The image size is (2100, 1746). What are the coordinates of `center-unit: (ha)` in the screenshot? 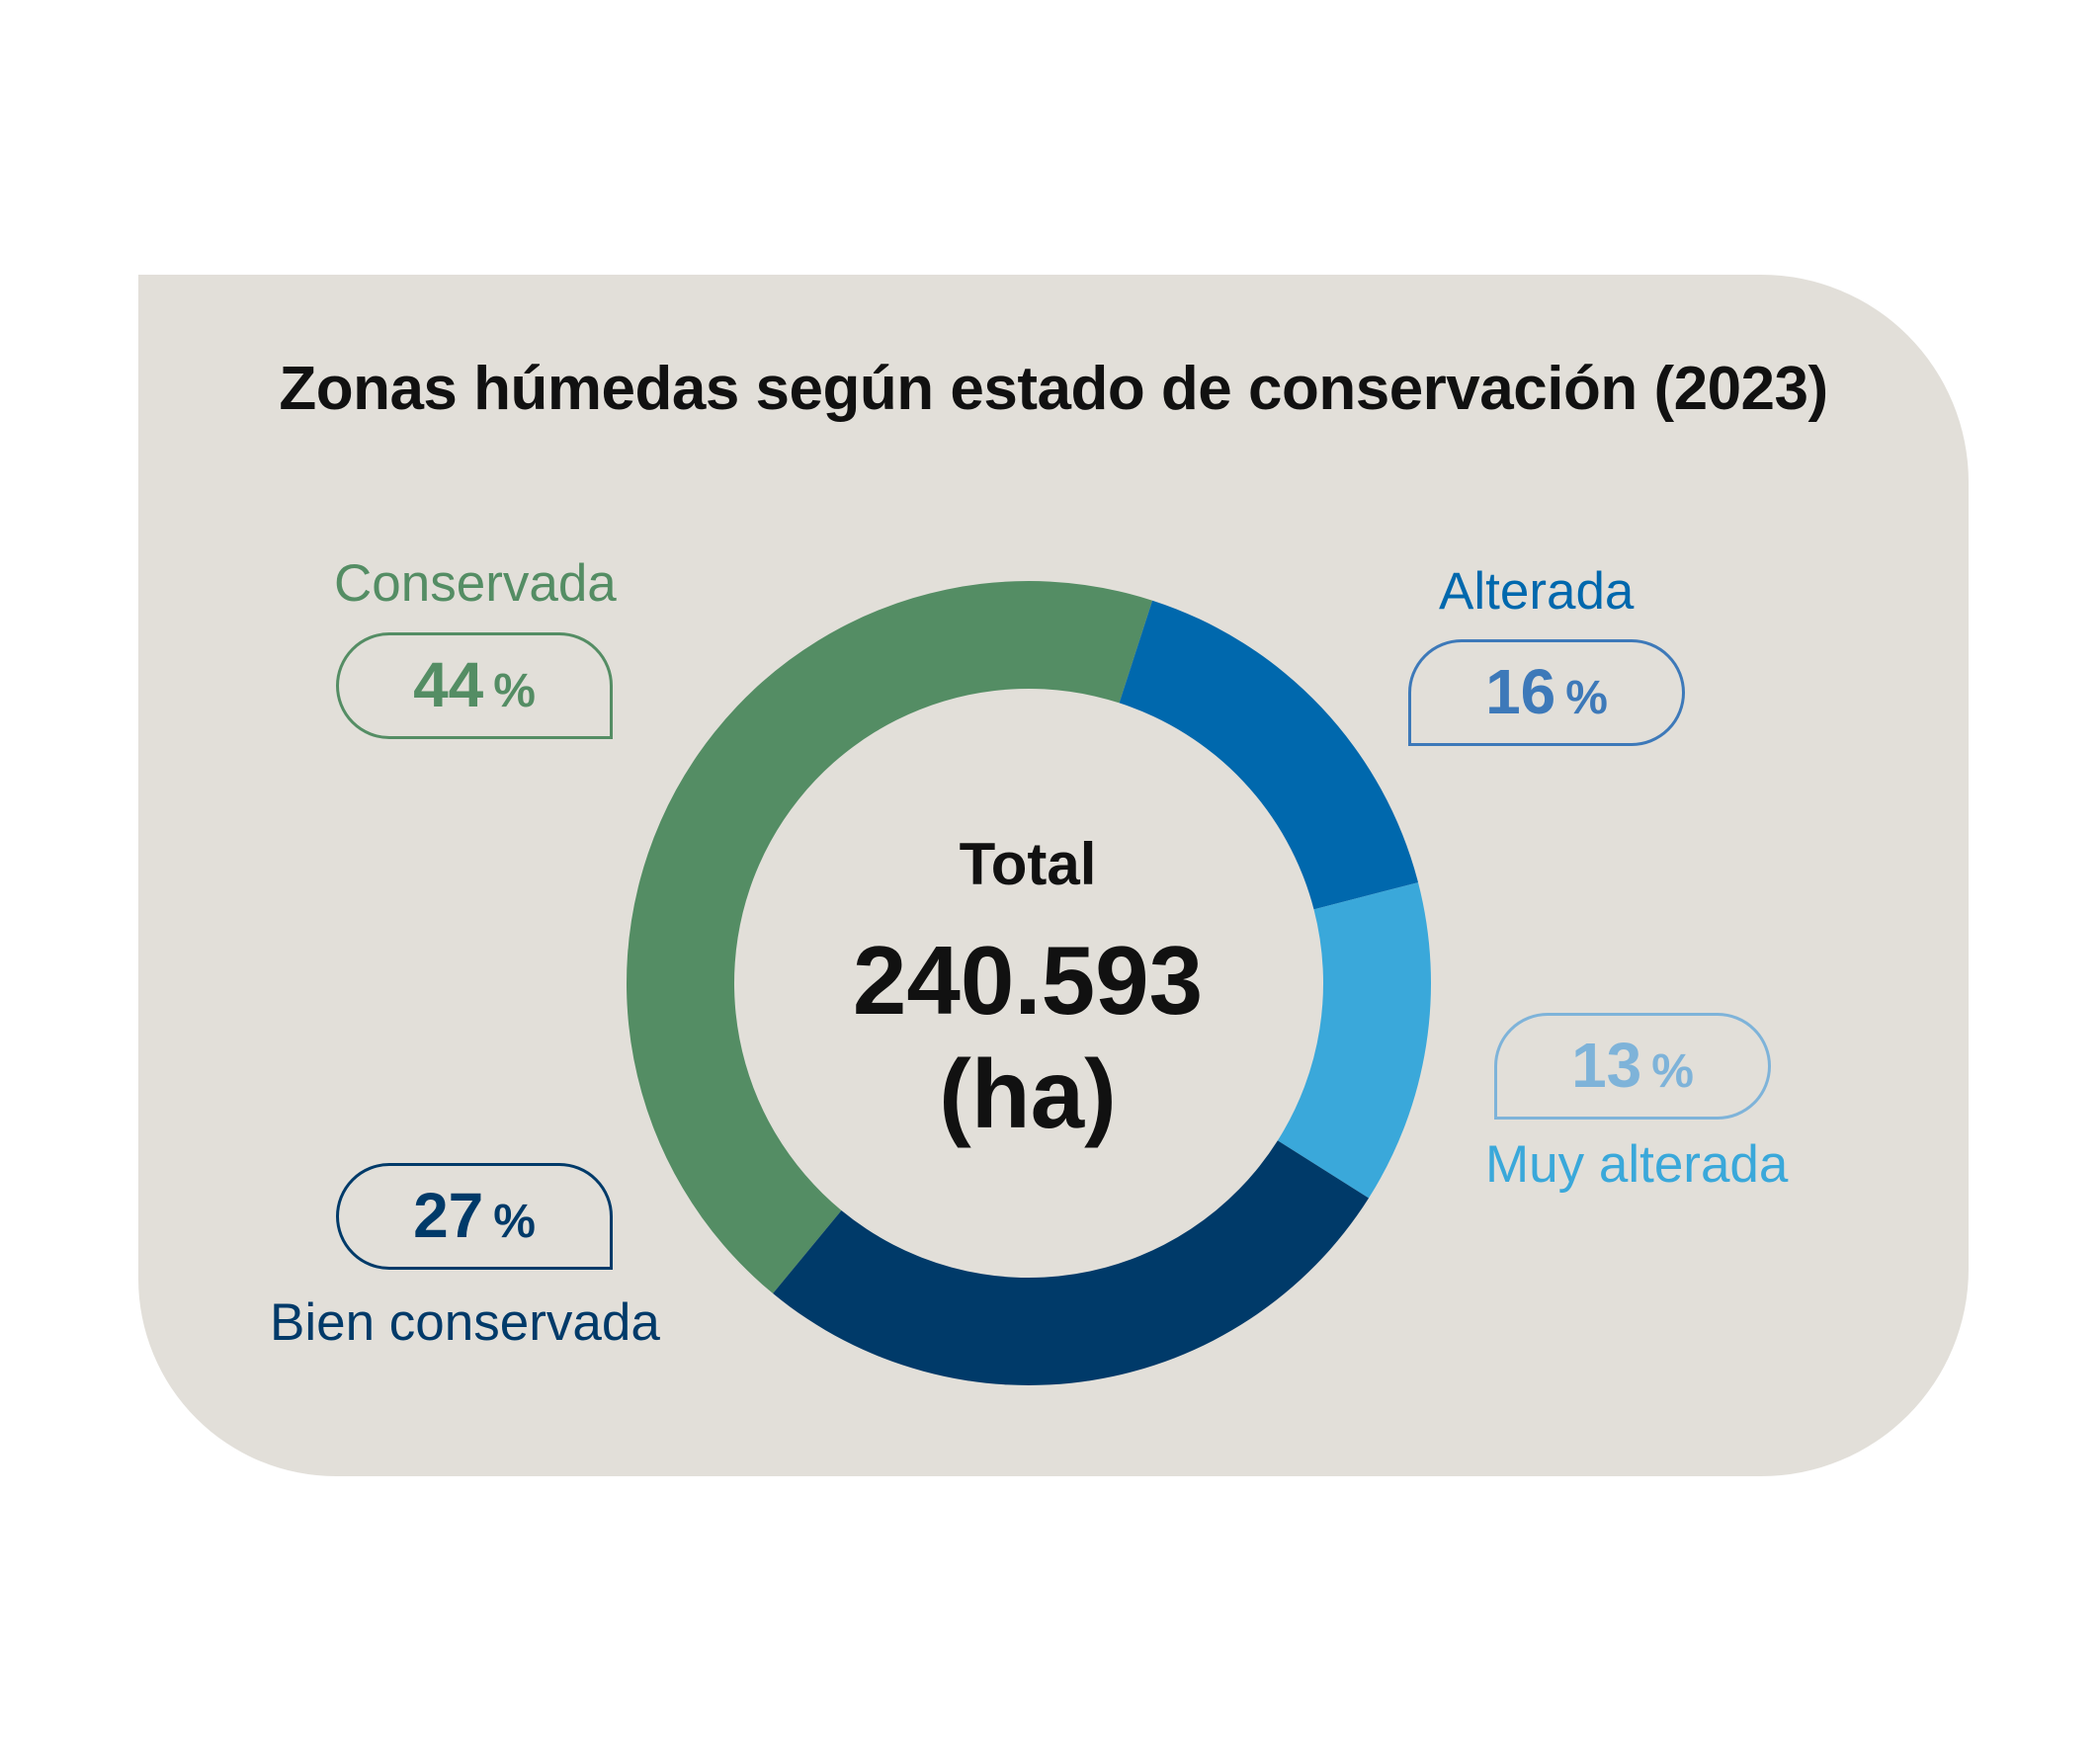 It's located at (1028, 1093).